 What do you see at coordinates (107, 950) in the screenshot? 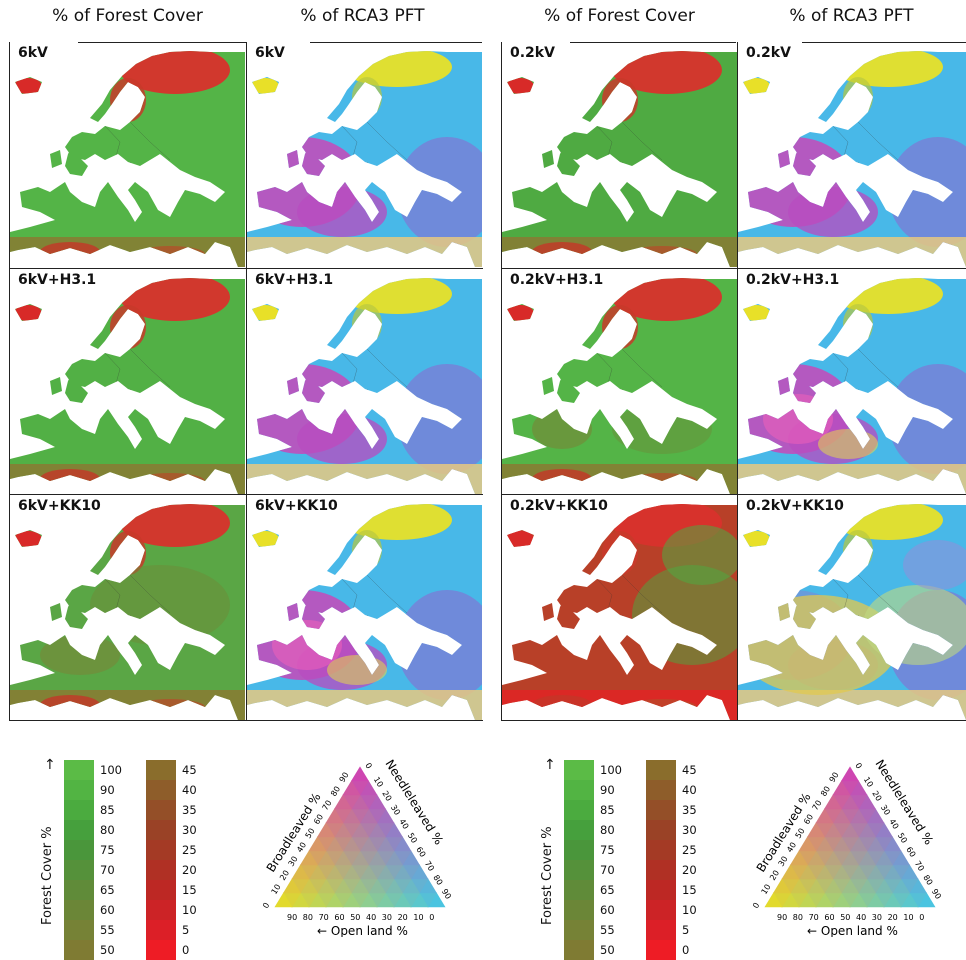
I see `forest-cover-tick: 50` at bounding box center [107, 950].